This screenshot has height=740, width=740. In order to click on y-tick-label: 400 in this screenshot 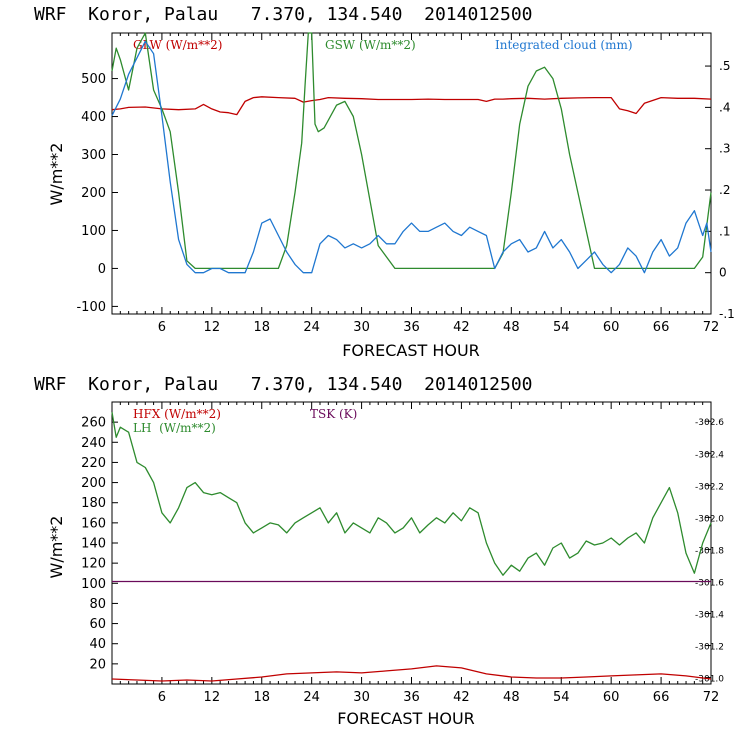, I will do `click(93, 117)`.